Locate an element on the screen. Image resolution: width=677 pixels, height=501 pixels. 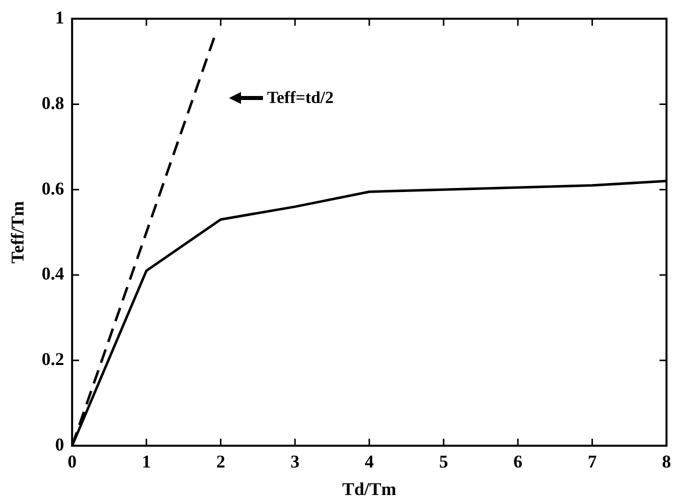
x-tick-label: 3 is located at coordinates (295, 461).